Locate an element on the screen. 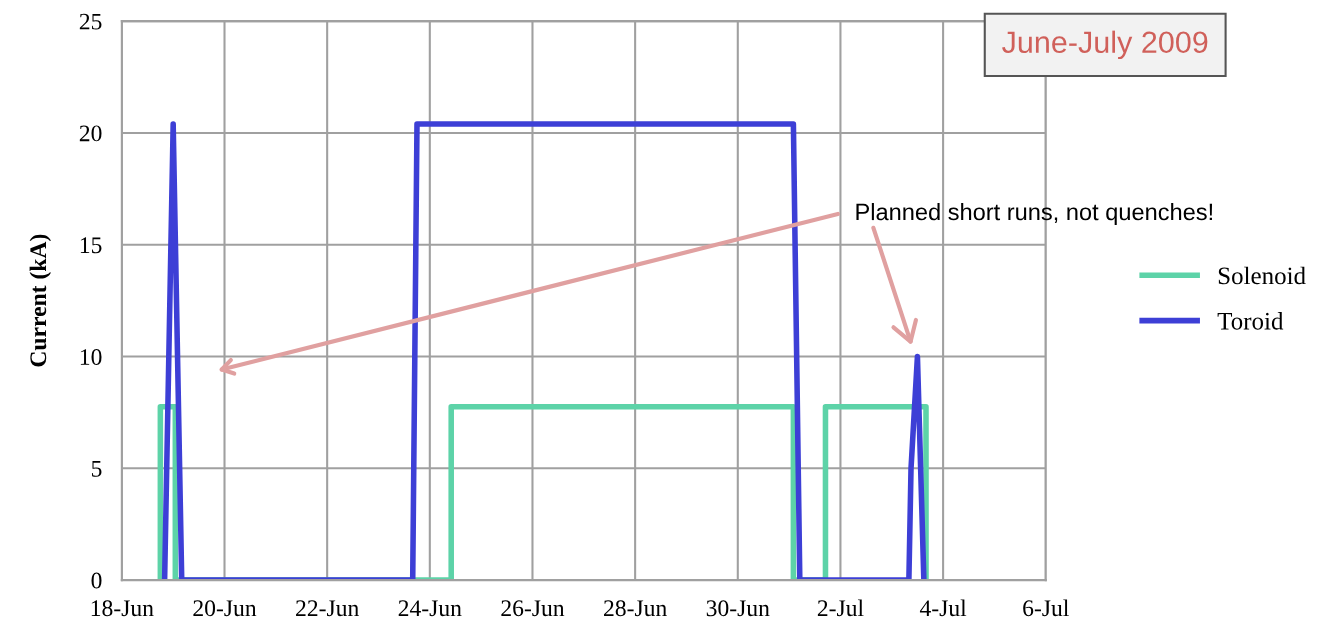 This screenshot has height=641, width=1339. x-tick-label: 24-Jun is located at coordinates (430, 608).